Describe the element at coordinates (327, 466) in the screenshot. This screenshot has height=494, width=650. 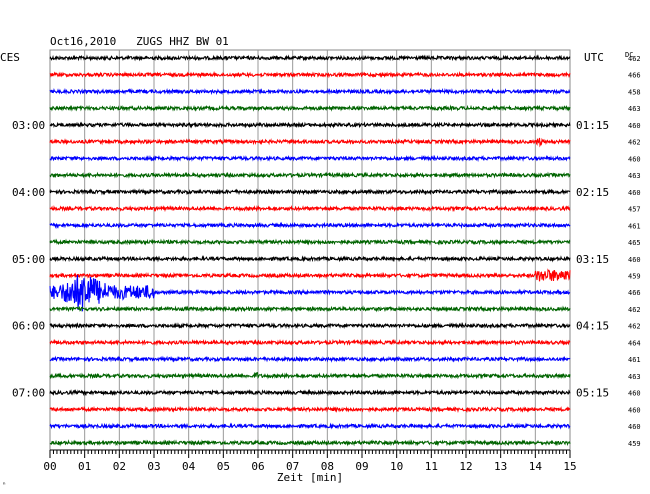
I see `x-tick-label: 08` at that location.